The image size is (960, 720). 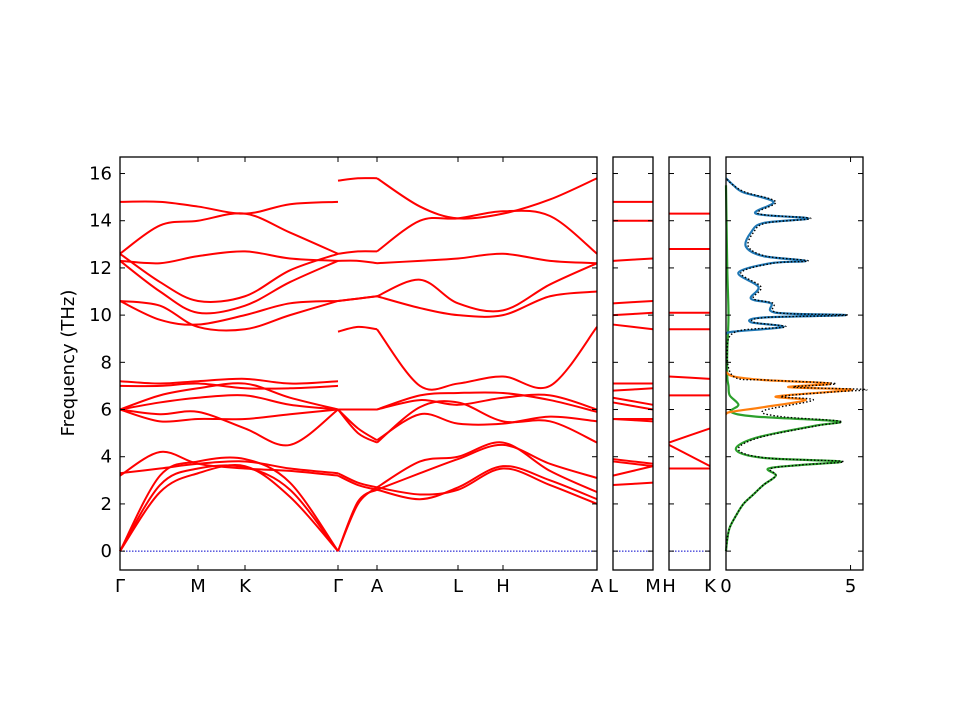 I want to click on dos-total-curve, so click(x=796, y=364).